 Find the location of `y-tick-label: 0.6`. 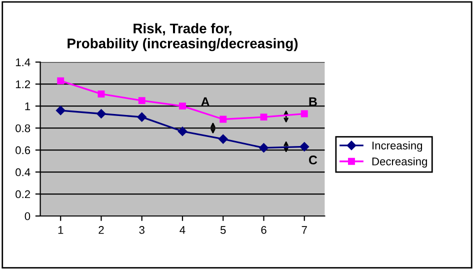

y-tick-label: 0.6 is located at coordinates (23, 150).